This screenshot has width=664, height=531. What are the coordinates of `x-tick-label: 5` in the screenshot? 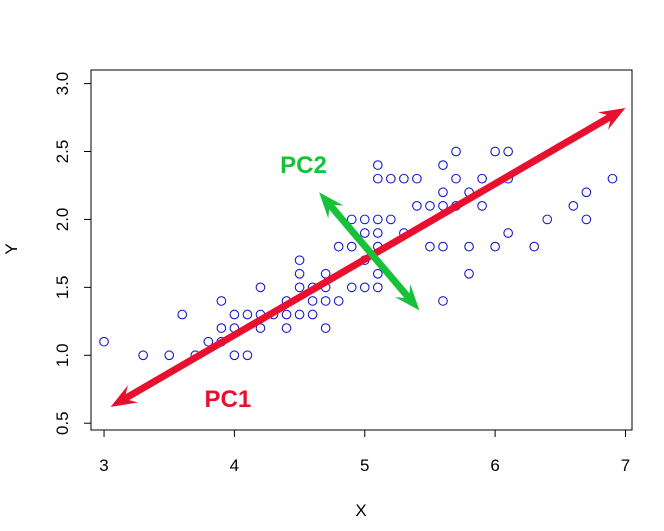 It's located at (364, 465).